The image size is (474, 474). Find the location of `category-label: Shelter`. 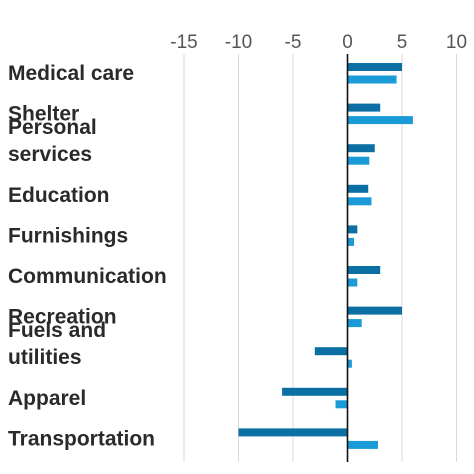

category-label: Shelter is located at coordinates (43, 114).